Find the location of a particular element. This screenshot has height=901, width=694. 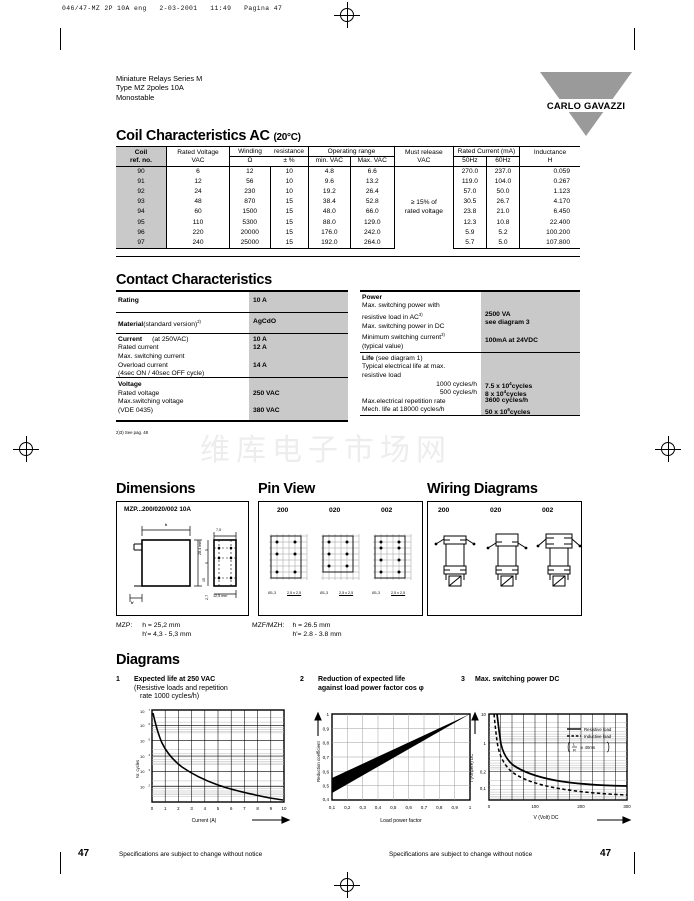

table-row: 92 24 230 10 19.2 26.4 57.0 50.0 1.123 is located at coordinates (348, 192).